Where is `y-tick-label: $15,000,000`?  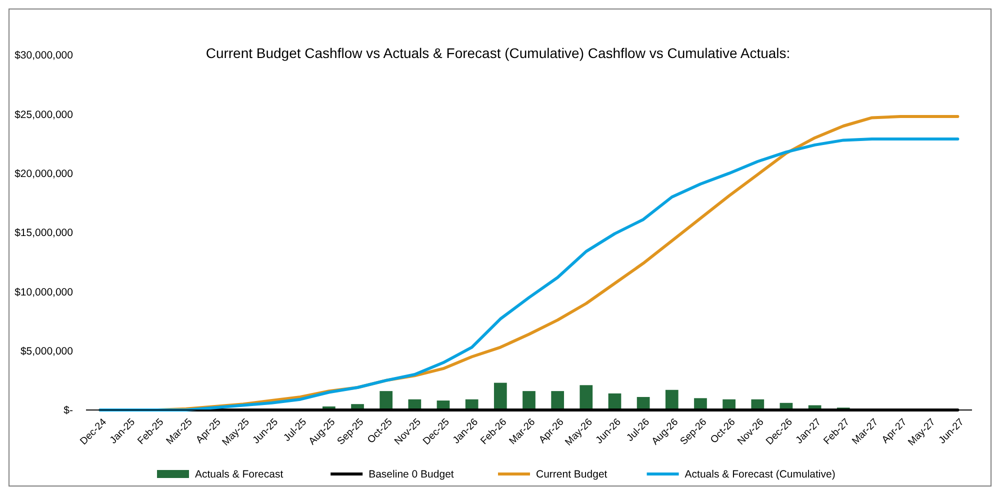
y-tick-label: $15,000,000 is located at coordinates (44, 233).